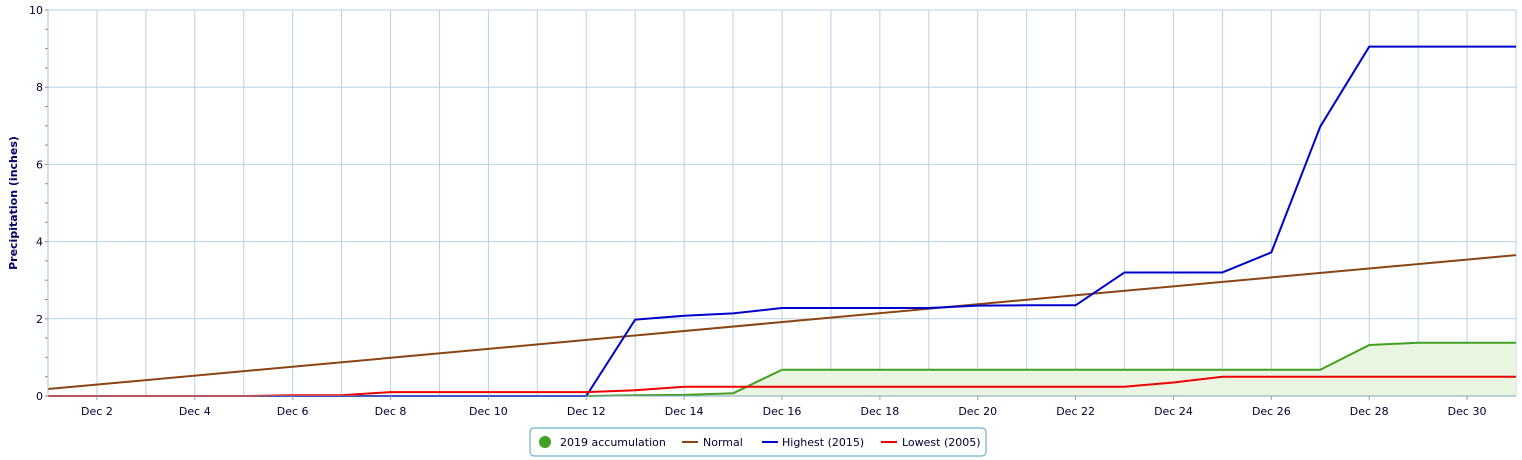 This screenshot has height=460, width=1522. What do you see at coordinates (488, 411) in the screenshot?
I see `x-tick-label: Dec 10` at bounding box center [488, 411].